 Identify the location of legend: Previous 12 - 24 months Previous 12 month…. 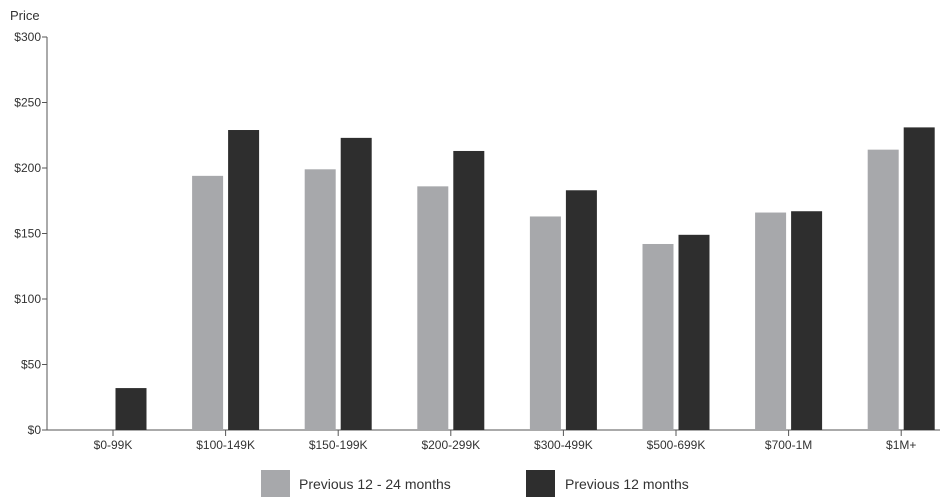
(475, 483).